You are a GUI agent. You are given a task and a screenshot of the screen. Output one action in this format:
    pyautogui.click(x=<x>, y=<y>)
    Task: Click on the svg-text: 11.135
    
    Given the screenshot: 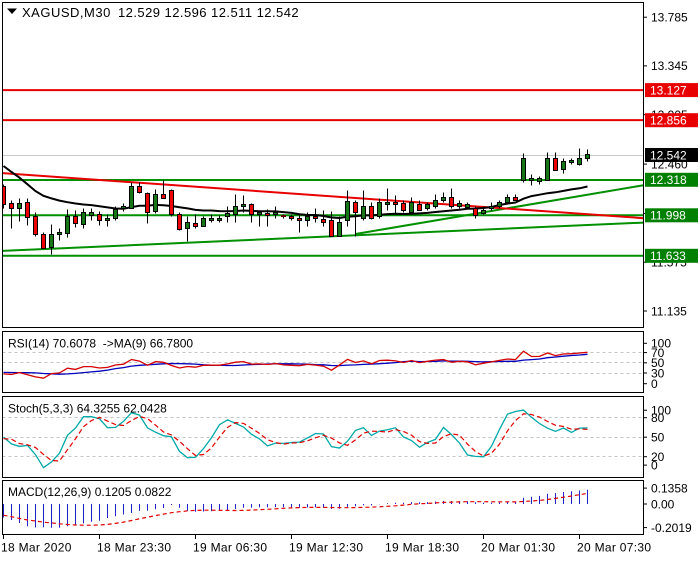 What is the action you would take?
    pyautogui.click(x=669, y=311)
    